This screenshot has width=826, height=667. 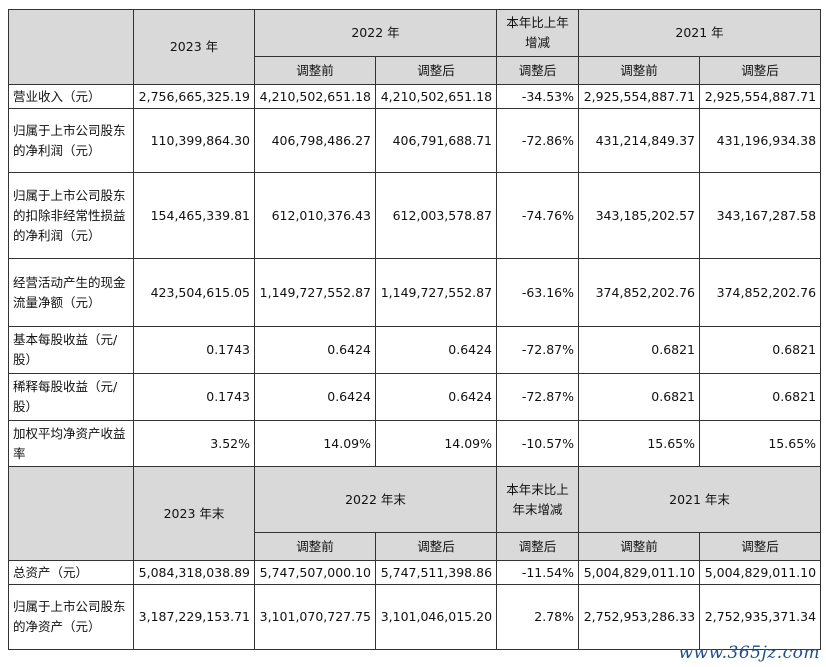 What do you see at coordinates (760, 546) in the screenshot?
I see `header2-2021-after: 调整后` at bounding box center [760, 546].